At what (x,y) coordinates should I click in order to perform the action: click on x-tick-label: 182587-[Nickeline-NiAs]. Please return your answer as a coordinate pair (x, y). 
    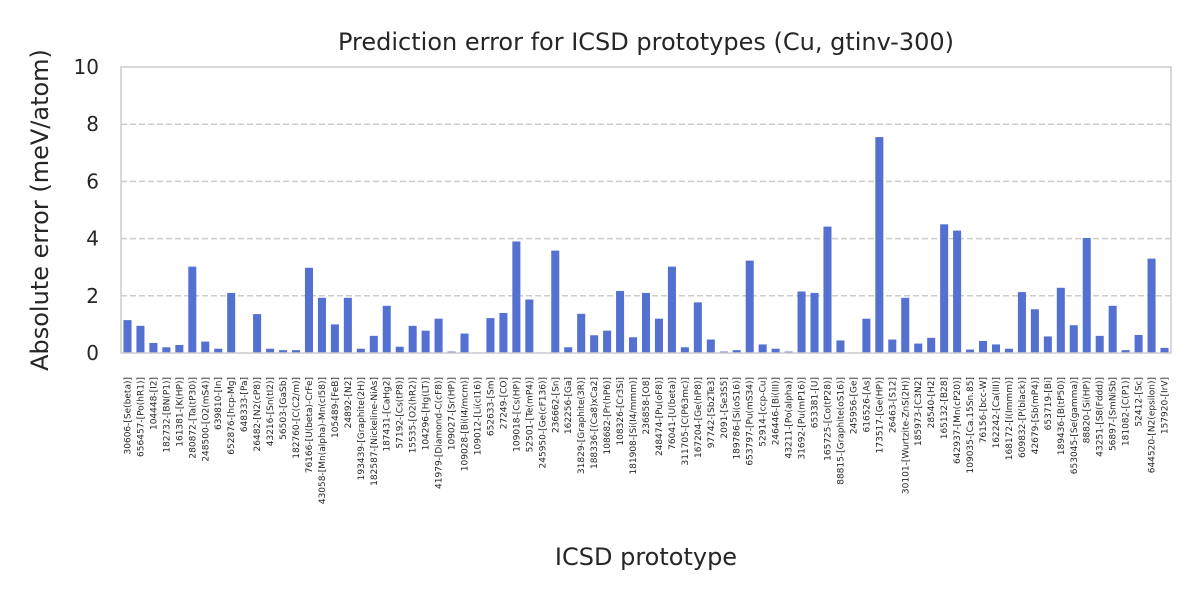
    Looking at the image, I should click on (375, 431).